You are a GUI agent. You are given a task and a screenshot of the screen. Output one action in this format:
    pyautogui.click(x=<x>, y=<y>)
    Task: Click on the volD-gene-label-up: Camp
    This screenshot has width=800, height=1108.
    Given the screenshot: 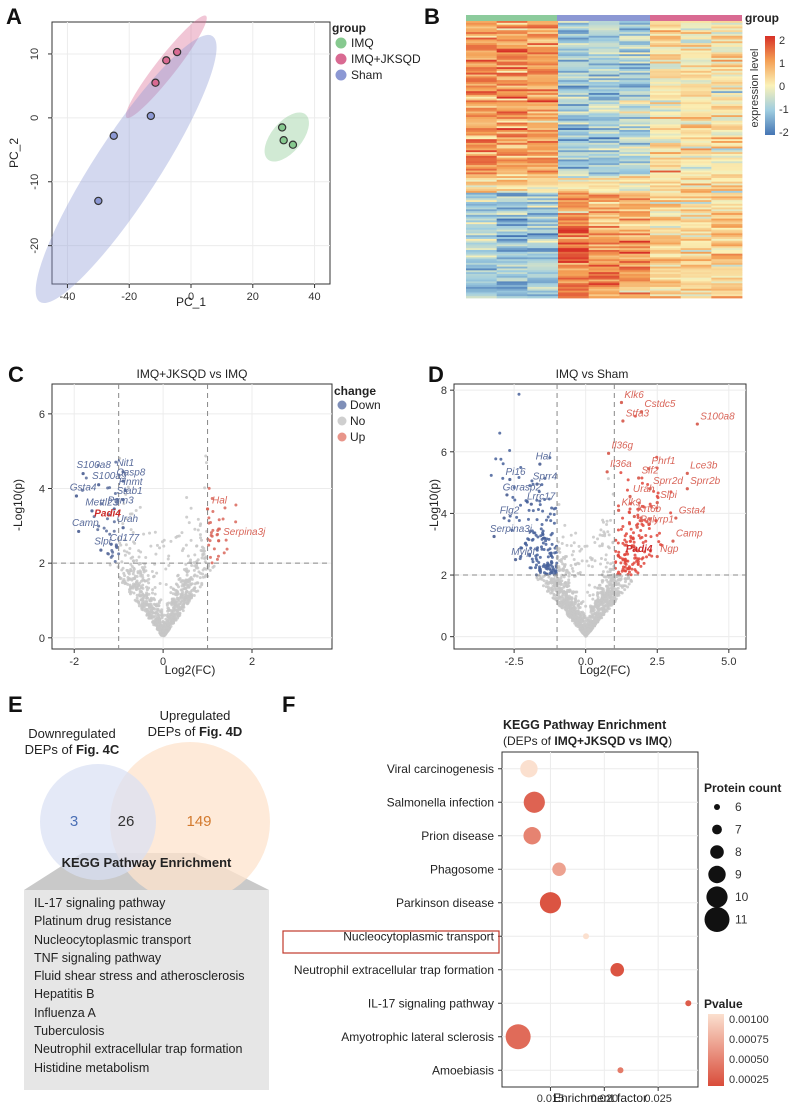 What is the action you would take?
    pyautogui.click(x=689, y=534)
    